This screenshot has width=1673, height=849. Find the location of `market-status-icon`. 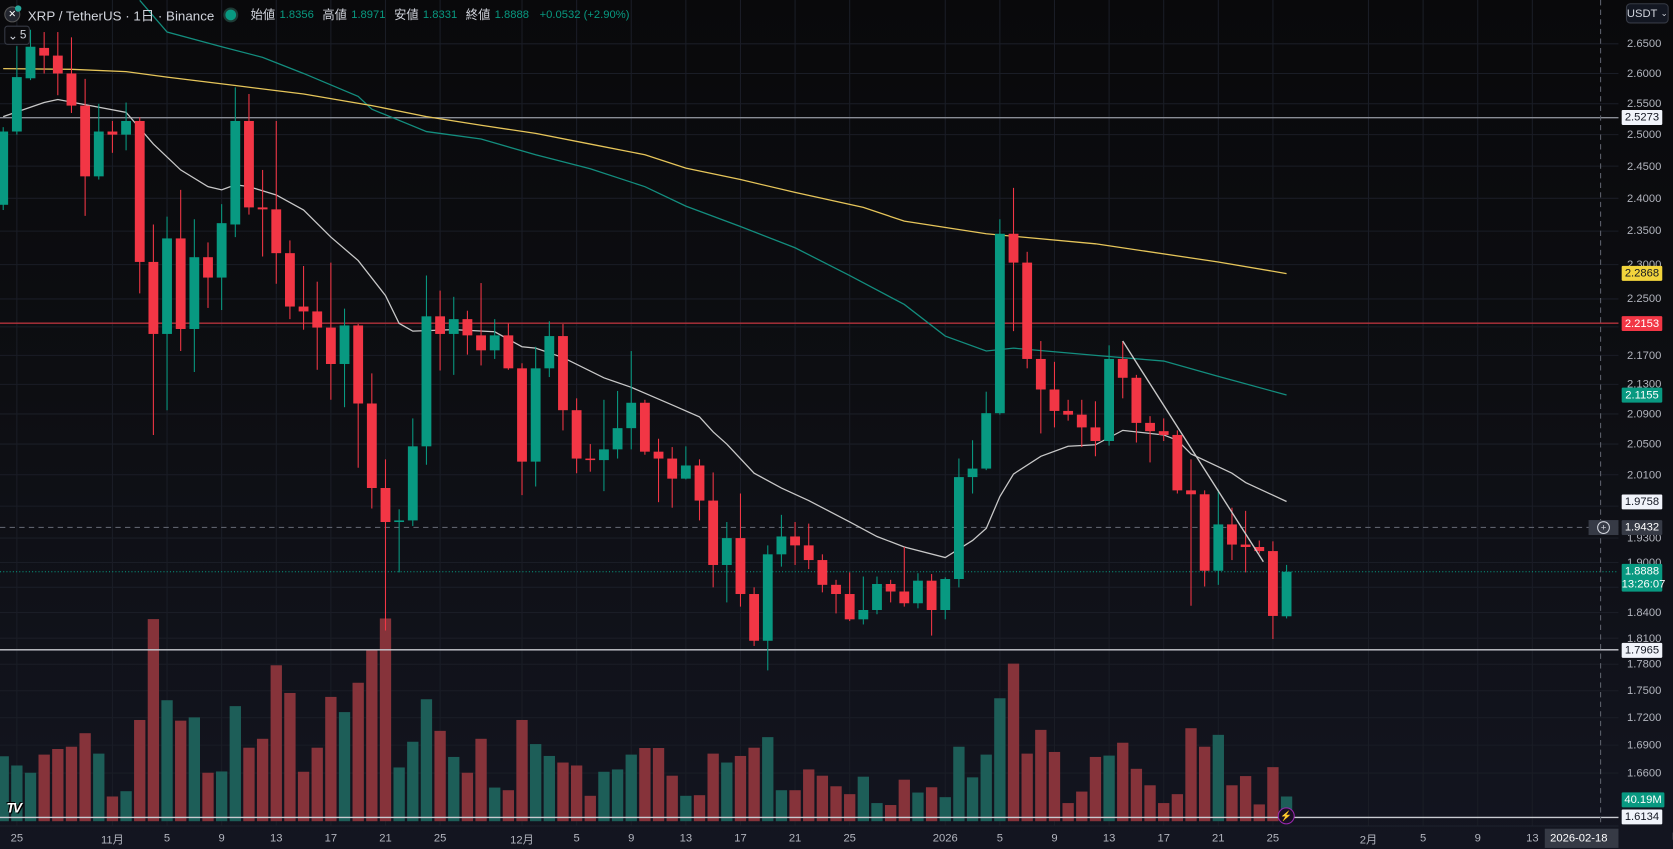

market-status-icon is located at coordinates (230, 14).